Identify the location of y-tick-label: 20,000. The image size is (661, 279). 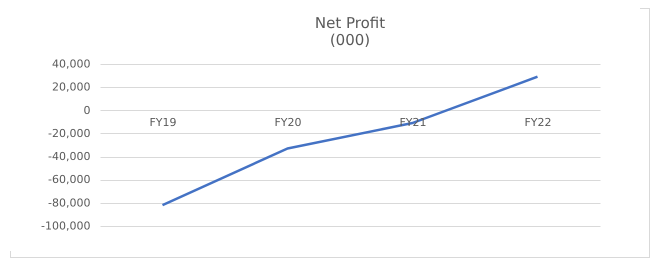
(71, 87).